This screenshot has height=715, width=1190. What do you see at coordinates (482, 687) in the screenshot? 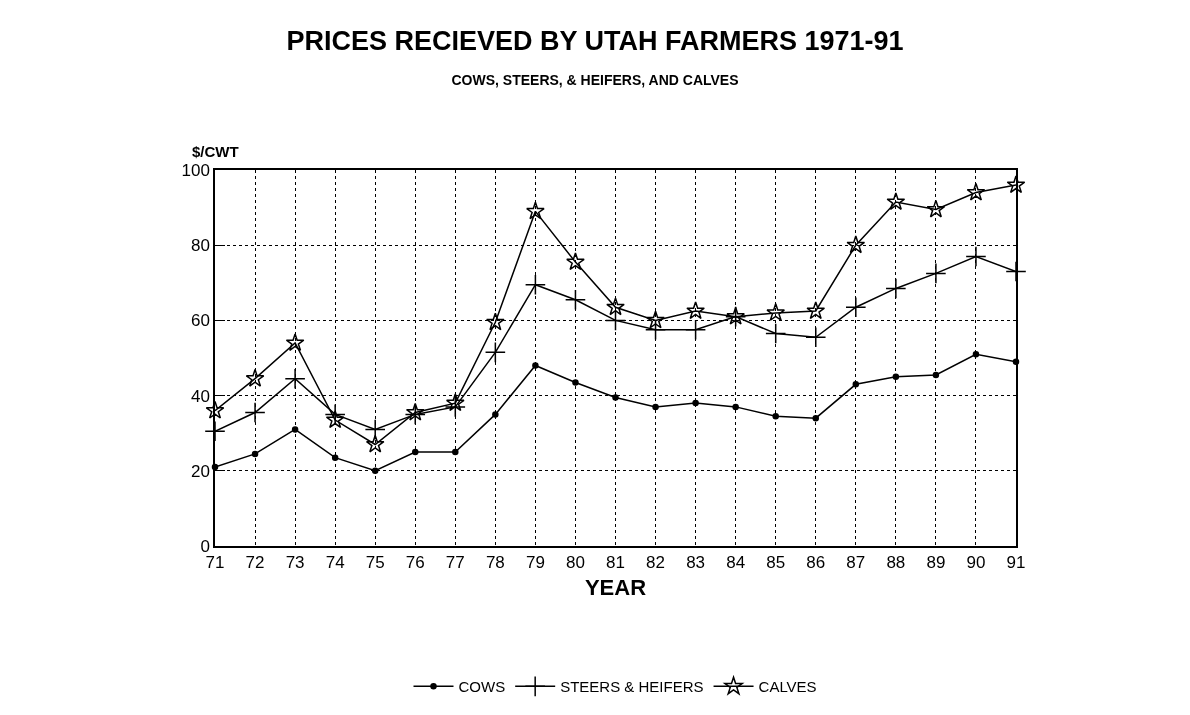
I see `legend-label: COWS` at bounding box center [482, 687].